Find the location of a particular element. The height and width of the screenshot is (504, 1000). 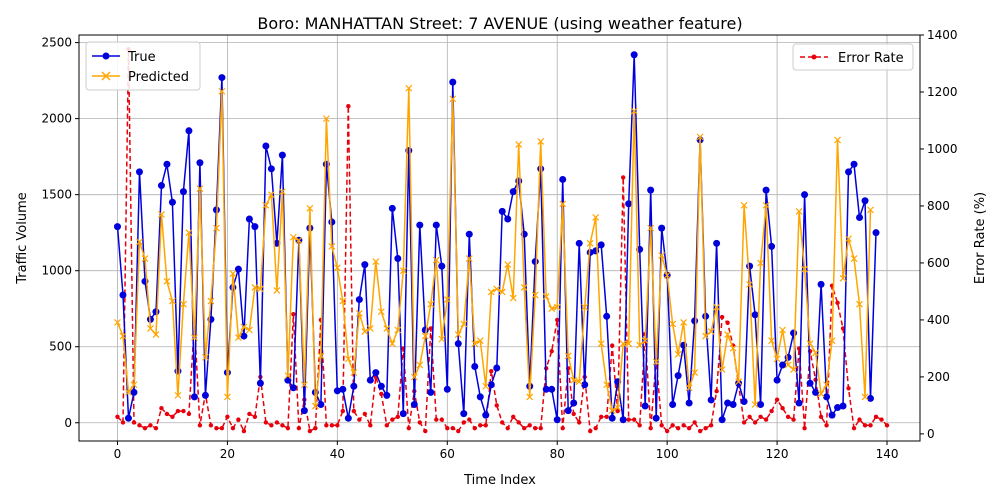

y2-tick-label: 0 is located at coordinates (931, 434).